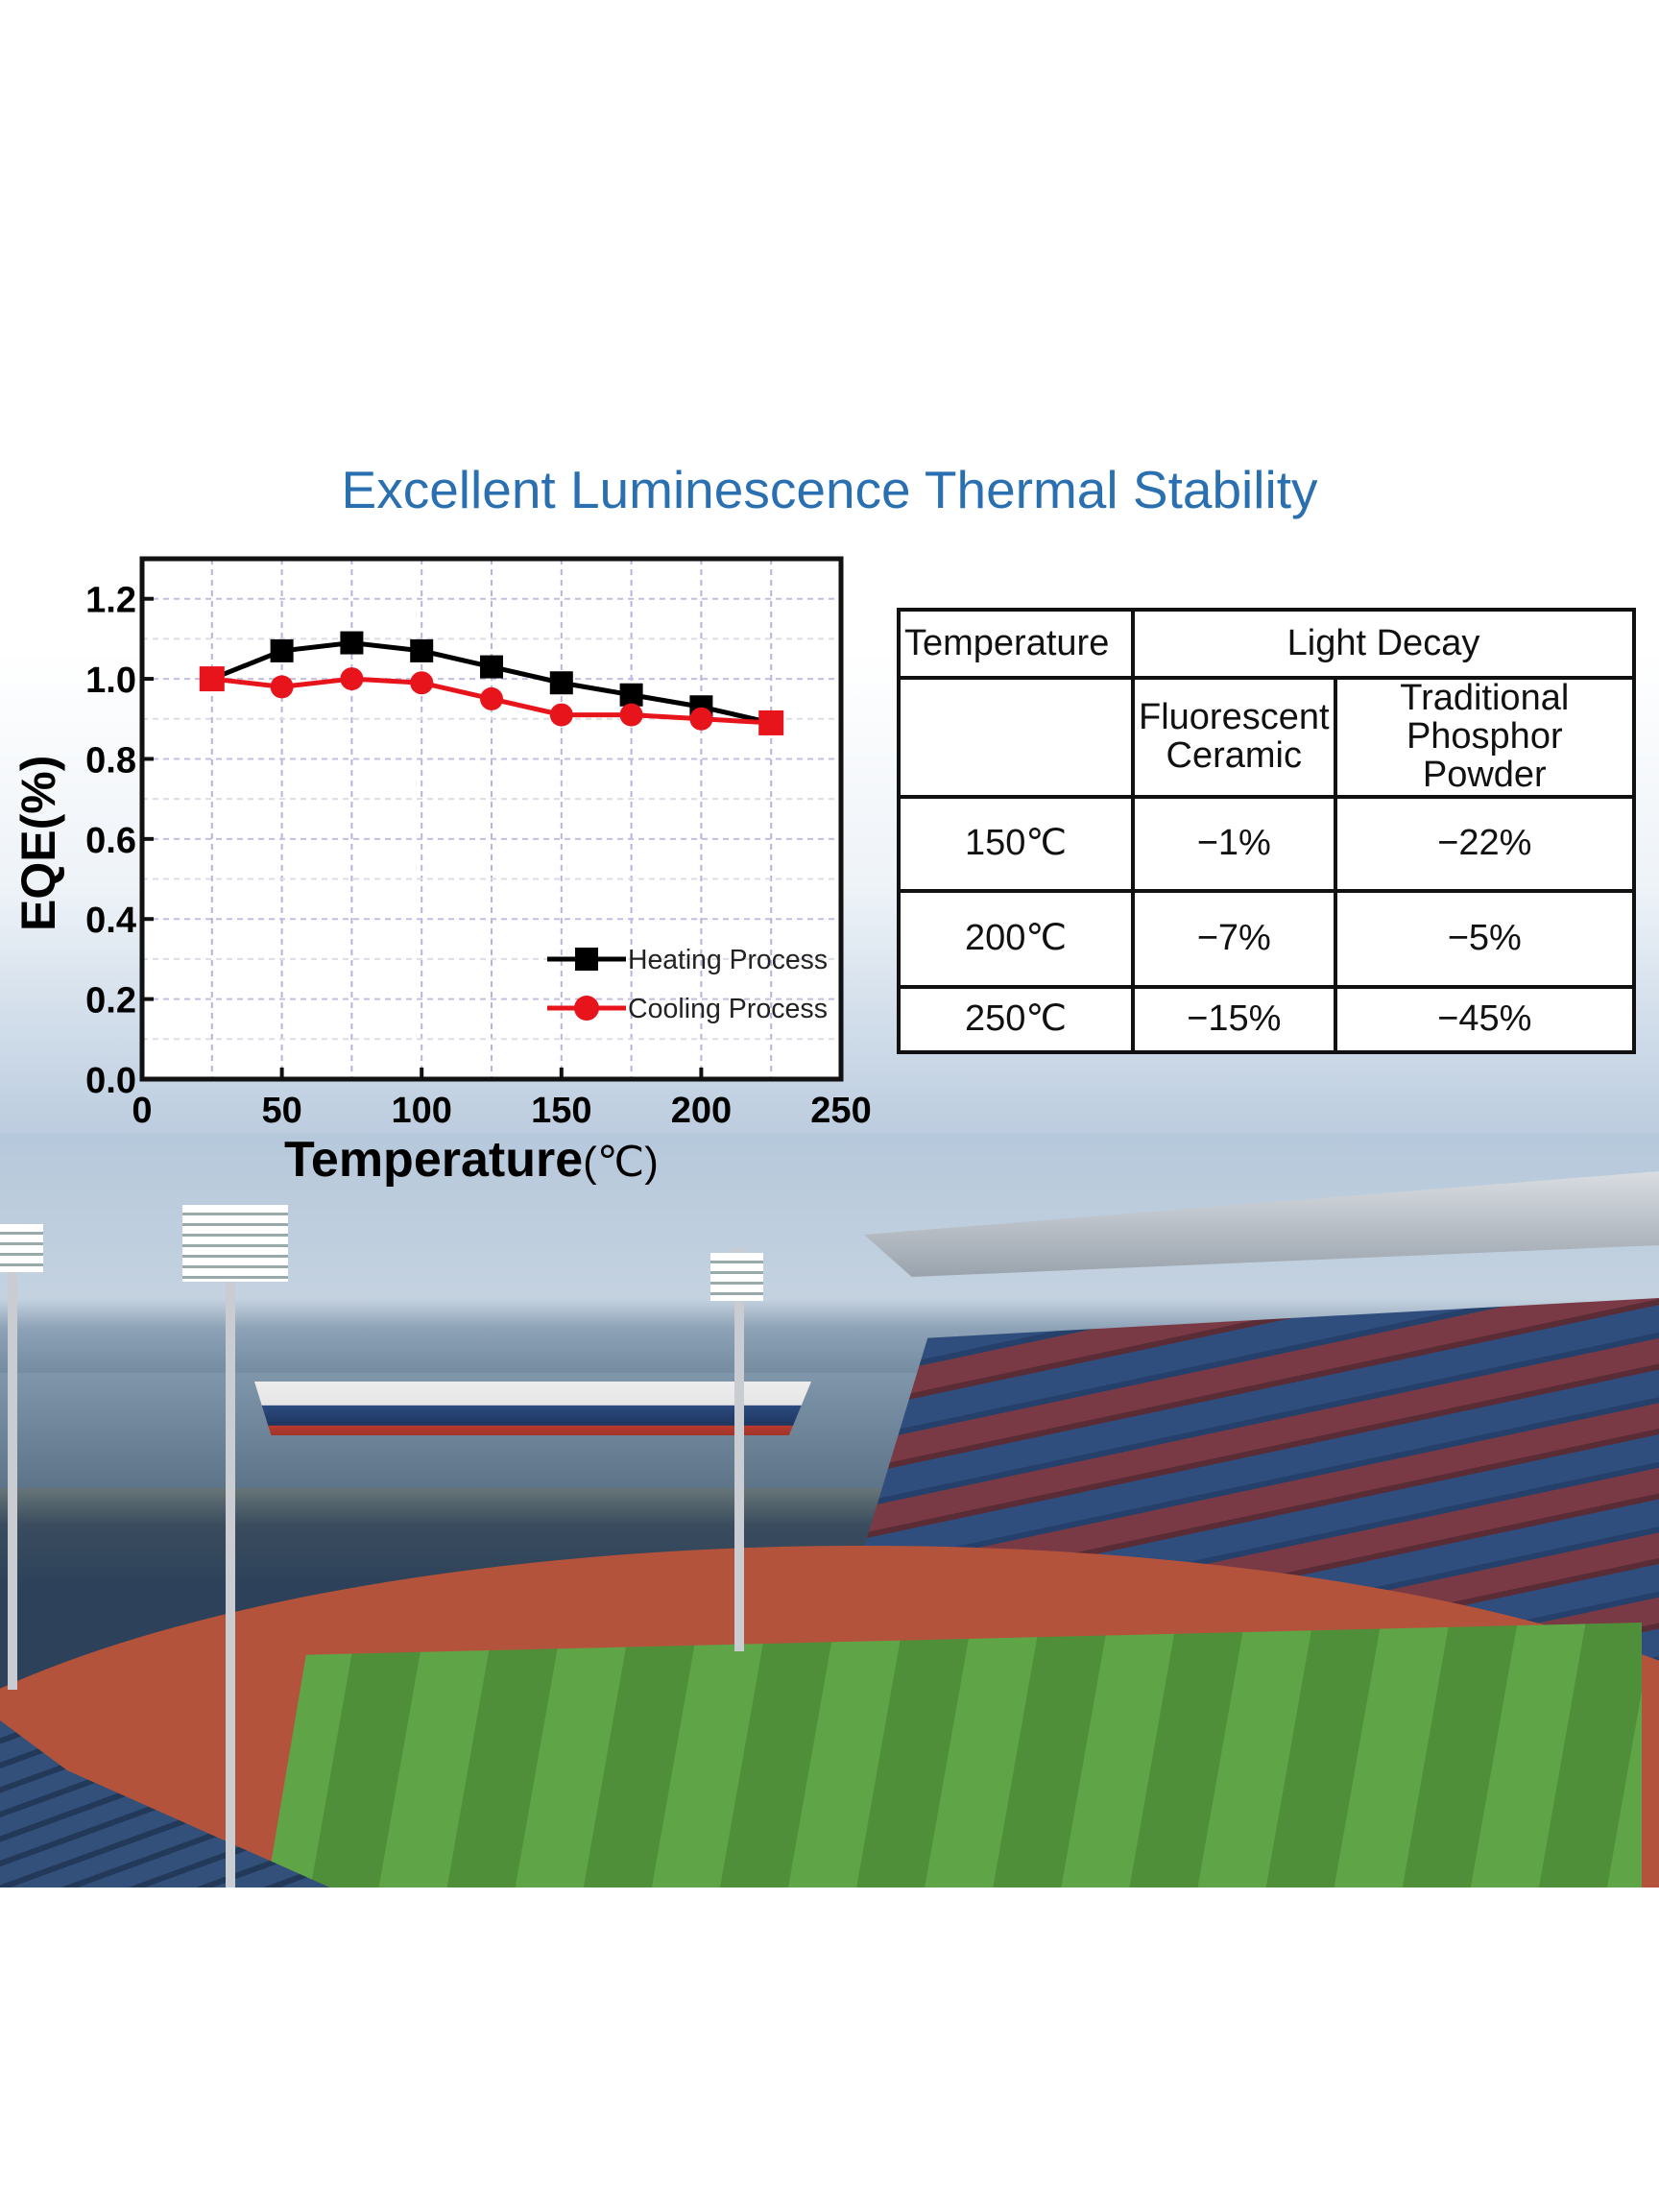  Describe the element at coordinates (561, 1111) in the screenshot. I see `x-tick-label: 150` at that location.